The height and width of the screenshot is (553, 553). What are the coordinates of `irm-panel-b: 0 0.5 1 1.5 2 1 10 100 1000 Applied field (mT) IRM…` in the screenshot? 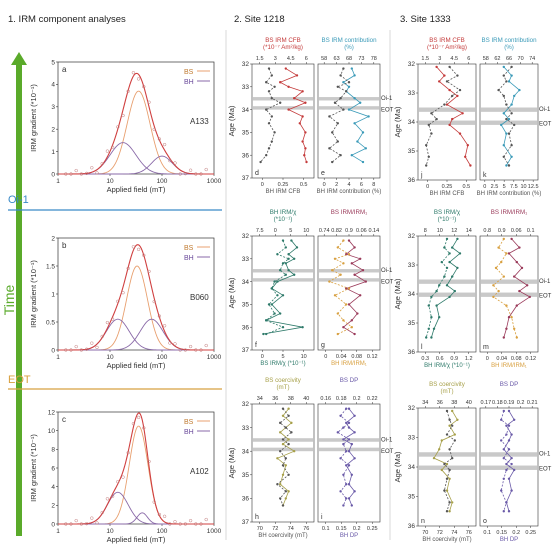 It's located at (125, 302).